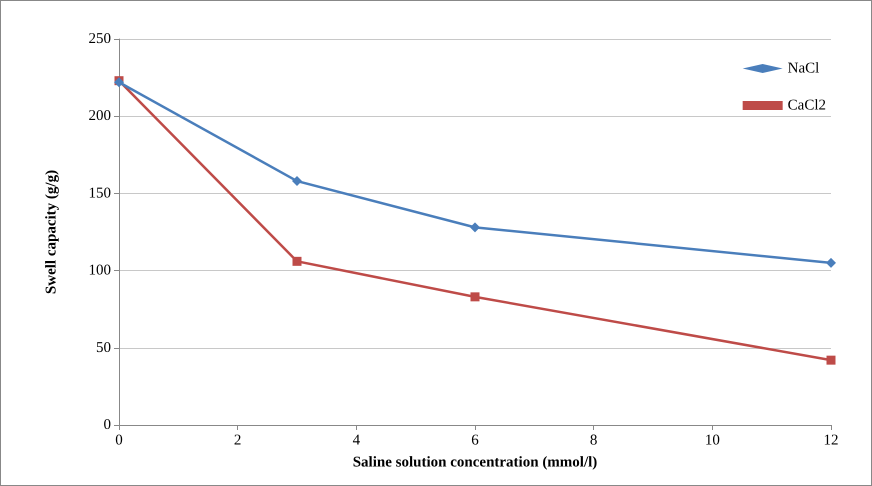 The image size is (872, 486). Describe the element at coordinates (831, 440) in the screenshot. I see `x-tick-label: 12` at that location.